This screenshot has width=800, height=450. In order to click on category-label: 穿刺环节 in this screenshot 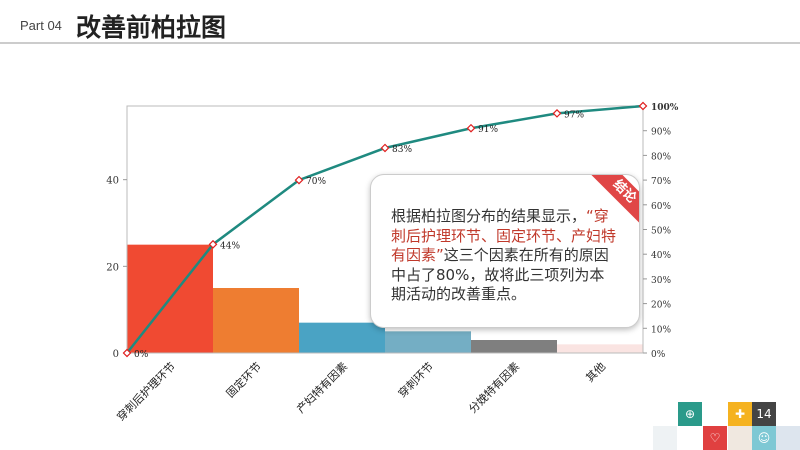, I will do `click(415, 379)`.